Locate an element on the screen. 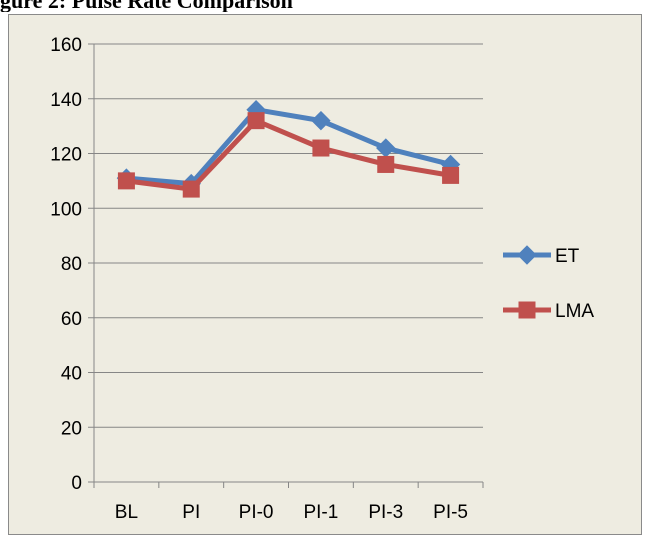 The image size is (651, 535). figure-caption: gure 2: Pulse Rate Comparison is located at coordinates (325, 6).